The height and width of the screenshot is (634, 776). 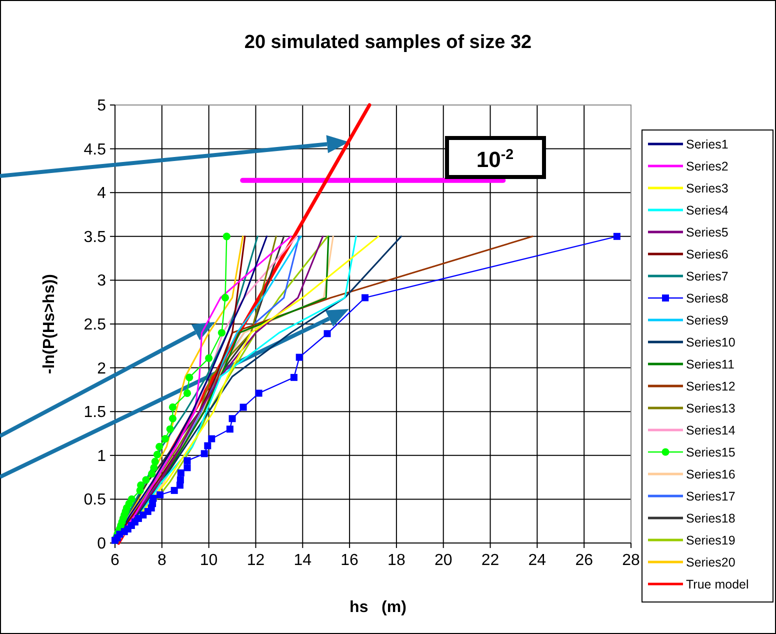 I want to click on annotation: 10$^{-2}$, so click(x=495, y=159).